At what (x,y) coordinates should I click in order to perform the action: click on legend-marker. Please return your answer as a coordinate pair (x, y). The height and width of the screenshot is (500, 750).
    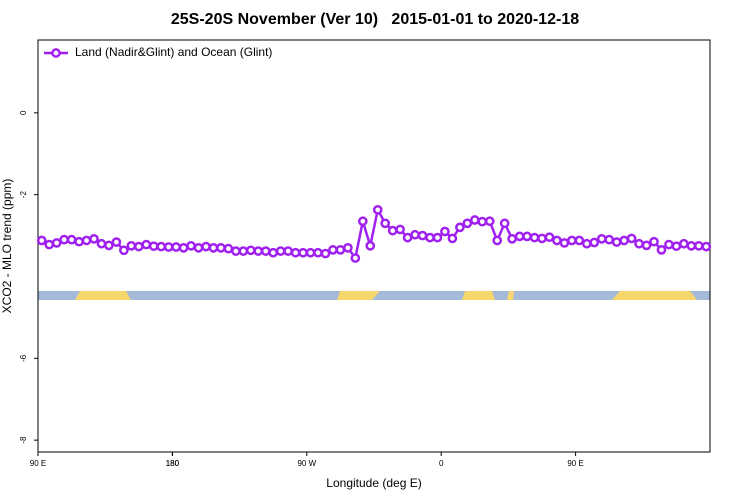
    Looking at the image, I should click on (56, 53).